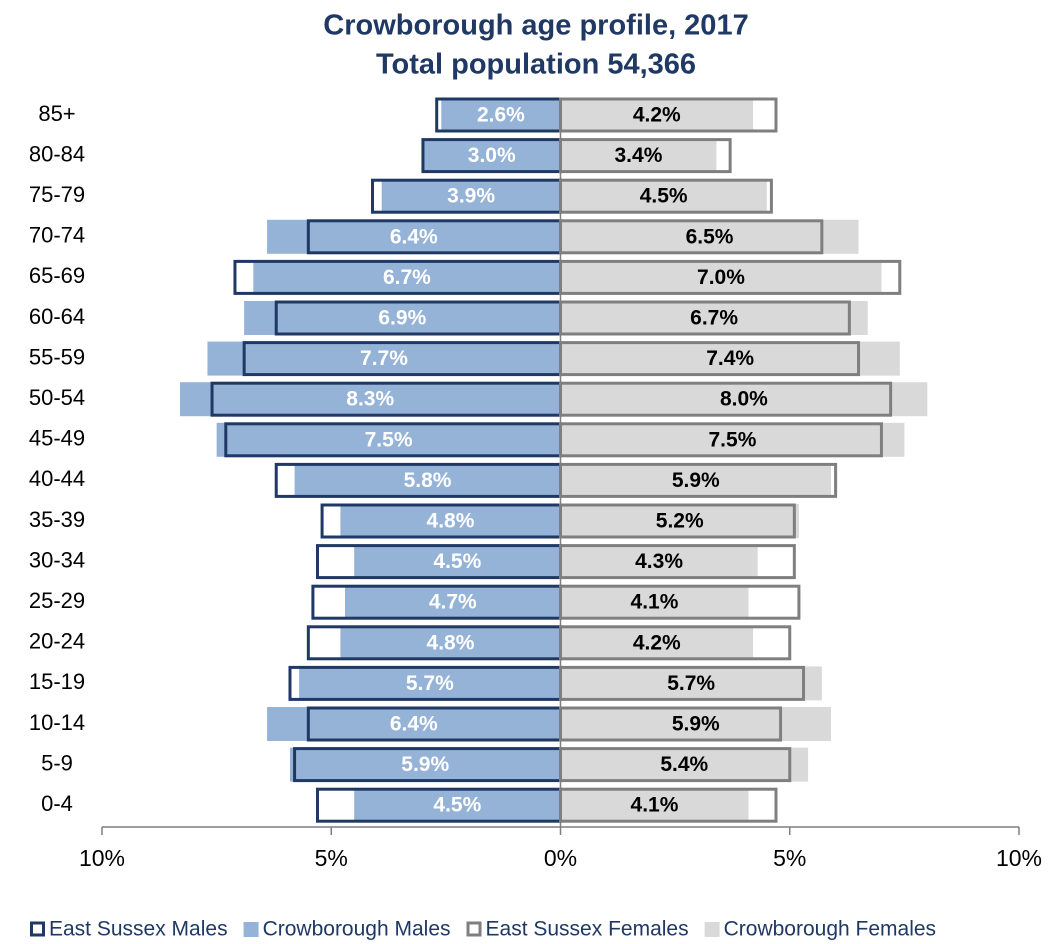  What do you see at coordinates (57, 356) in the screenshot?
I see `y-tick-label: 55-59` at bounding box center [57, 356].